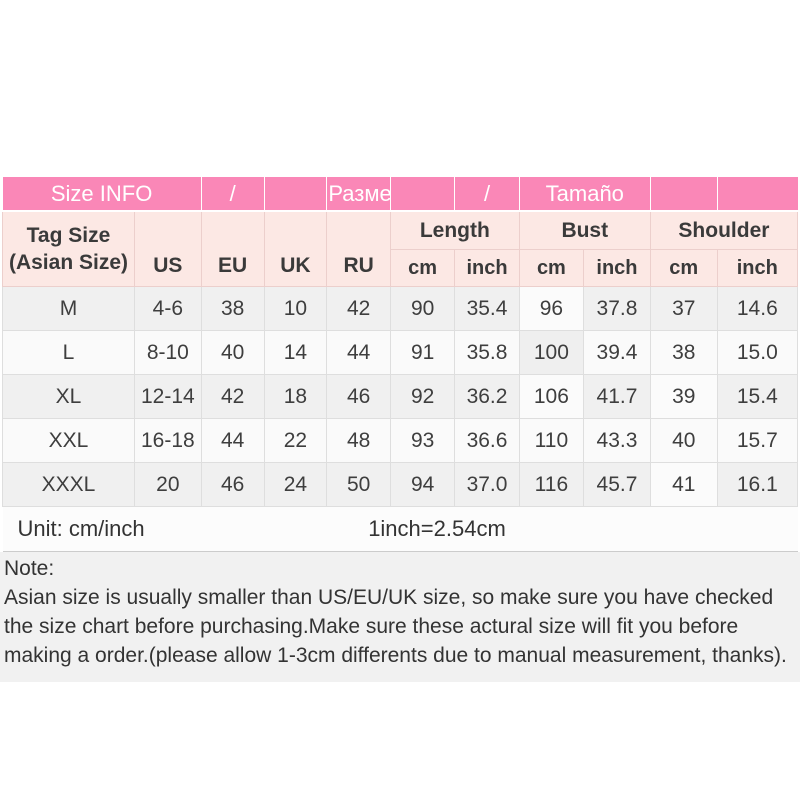 This screenshot has width=800, height=800. What do you see at coordinates (584, 230) in the screenshot?
I see `bust-group-header: Bust` at bounding box center [584, 230].